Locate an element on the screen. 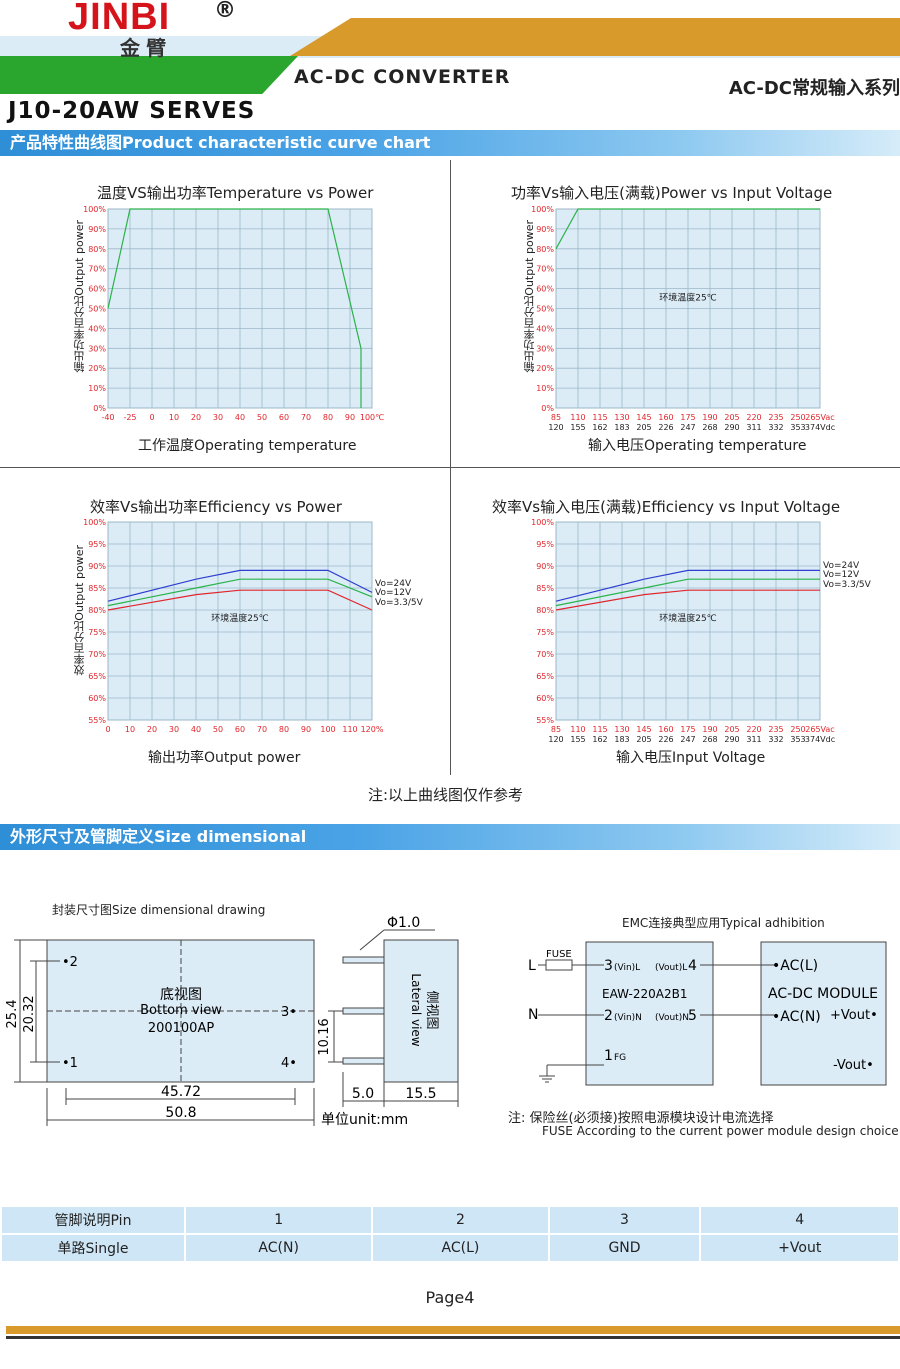 This screenshot has width=900, height=1369. chart2-xlabel: 输入电压Operating temperature is located at coordinates (697, 446).